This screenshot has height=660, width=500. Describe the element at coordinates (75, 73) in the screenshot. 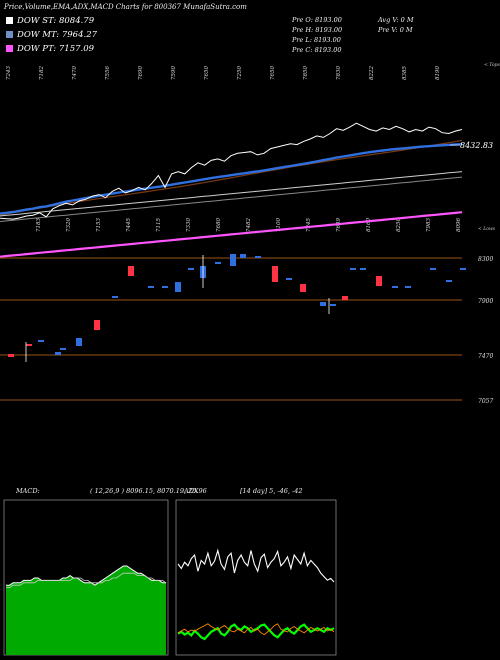

I see `top-tick-label: 7470` at that location.